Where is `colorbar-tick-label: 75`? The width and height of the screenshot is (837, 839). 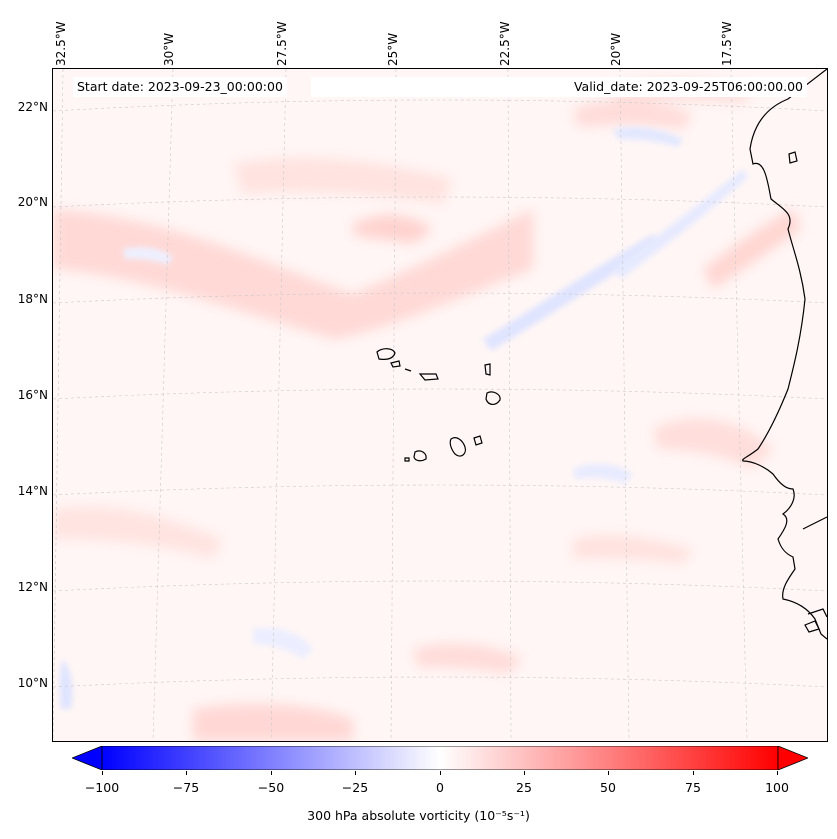
colorbar-tick-label: 75 is located at coordinates (693, 787).